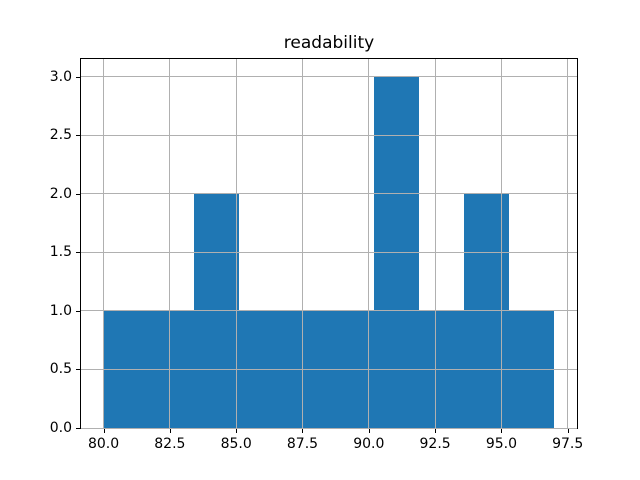 Image resolution: width=640 pixels, height=480 pixels. What do you see at coordinates (329, 43) in the screenshot?
I see `chart-title: readability` at bounding box center [329, 43].